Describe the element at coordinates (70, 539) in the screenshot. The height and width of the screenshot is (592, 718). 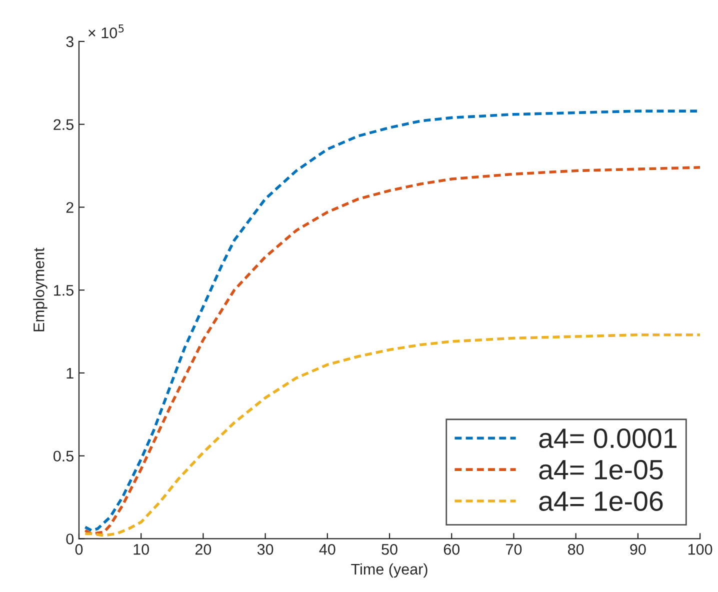
I see `y-tick-label: 0` at that location.